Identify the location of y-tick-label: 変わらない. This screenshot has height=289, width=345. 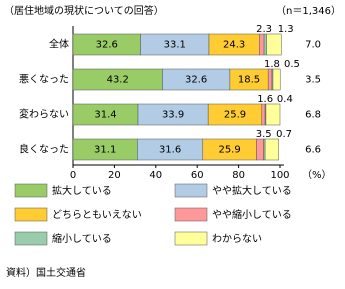
(44, 114).